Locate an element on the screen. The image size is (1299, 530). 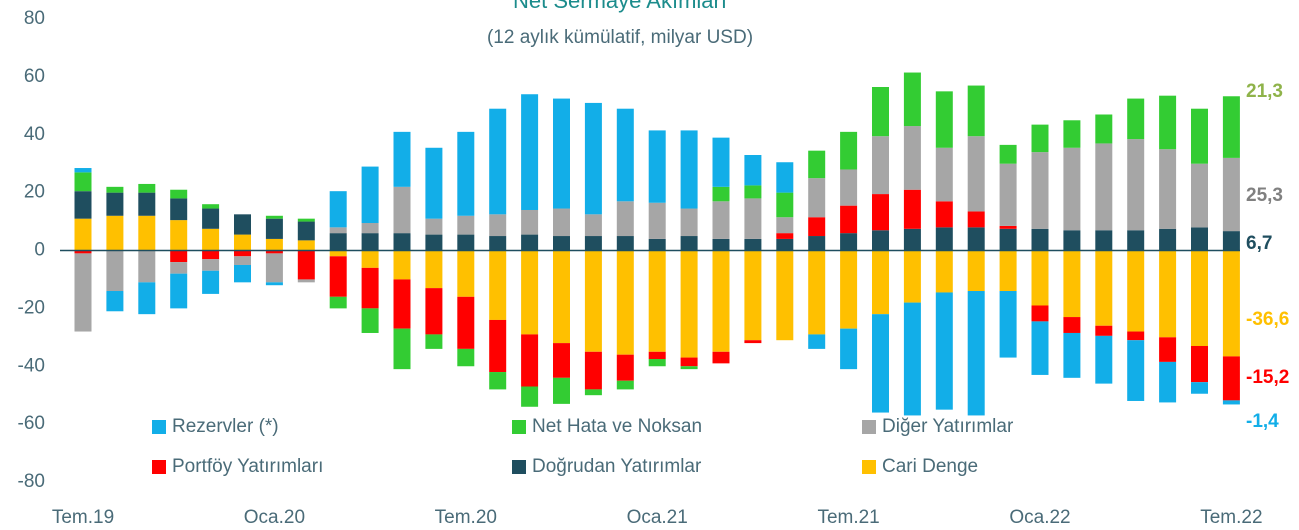
x-tick-label: Tem.20 is located at coordinates (466, 517).